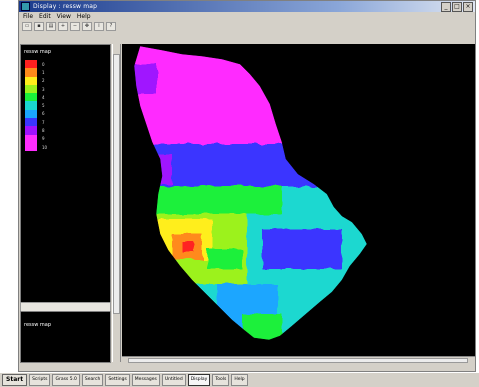  I want to click on menu-help: Help, so click(83, 16).